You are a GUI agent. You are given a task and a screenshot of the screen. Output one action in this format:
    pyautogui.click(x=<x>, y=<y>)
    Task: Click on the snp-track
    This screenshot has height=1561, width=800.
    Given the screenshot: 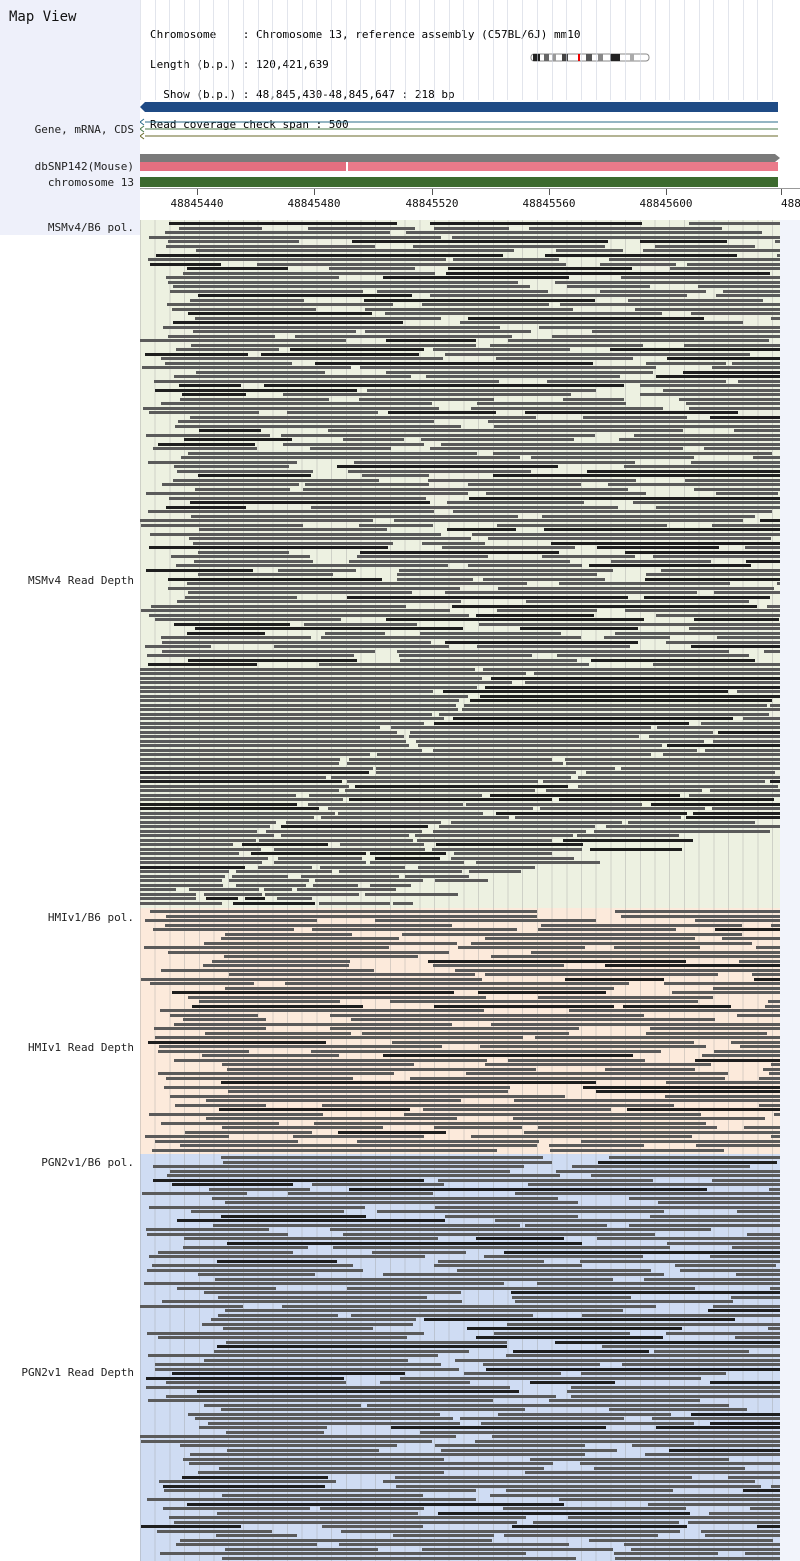 What is the action you would take?
    pyautogui.click(x=460, y=166)
    